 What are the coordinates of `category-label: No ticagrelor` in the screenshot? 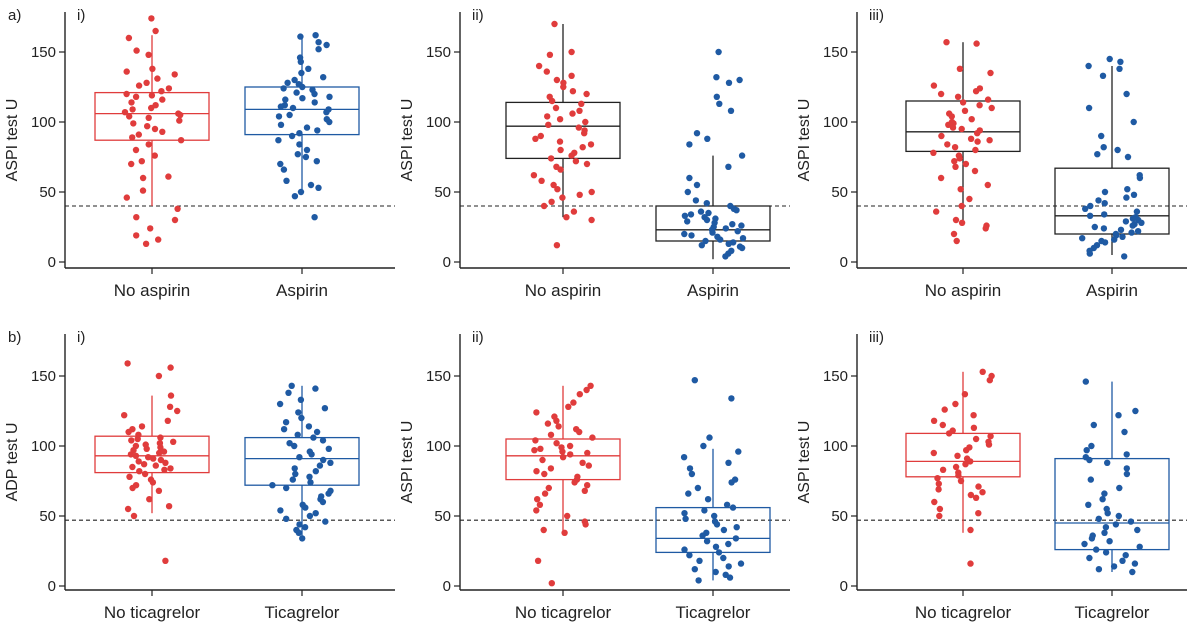 It's located at (563, 612).